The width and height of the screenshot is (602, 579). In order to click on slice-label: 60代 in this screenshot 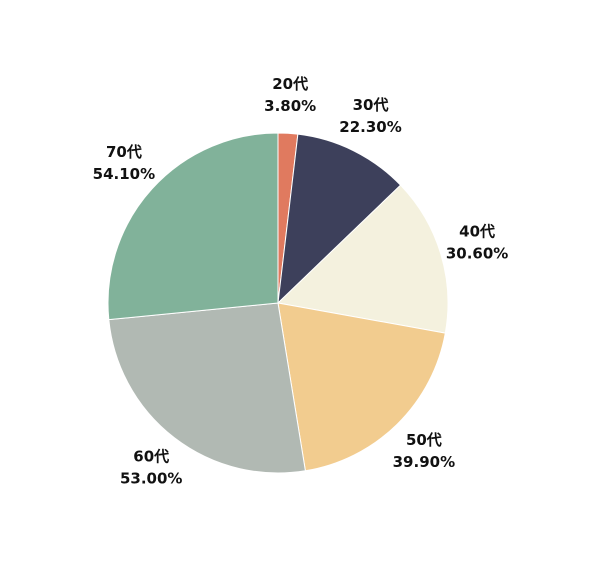, I will do `click(151, 456)`.